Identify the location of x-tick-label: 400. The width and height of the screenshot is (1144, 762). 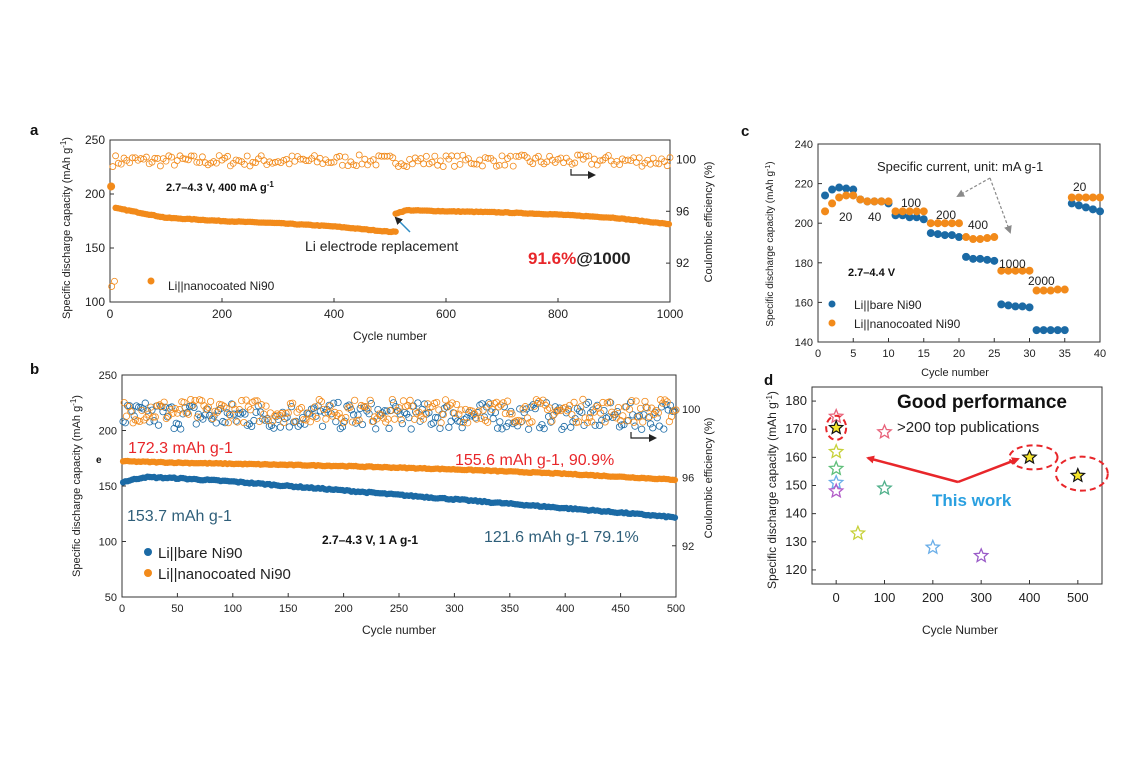
(565, 609).